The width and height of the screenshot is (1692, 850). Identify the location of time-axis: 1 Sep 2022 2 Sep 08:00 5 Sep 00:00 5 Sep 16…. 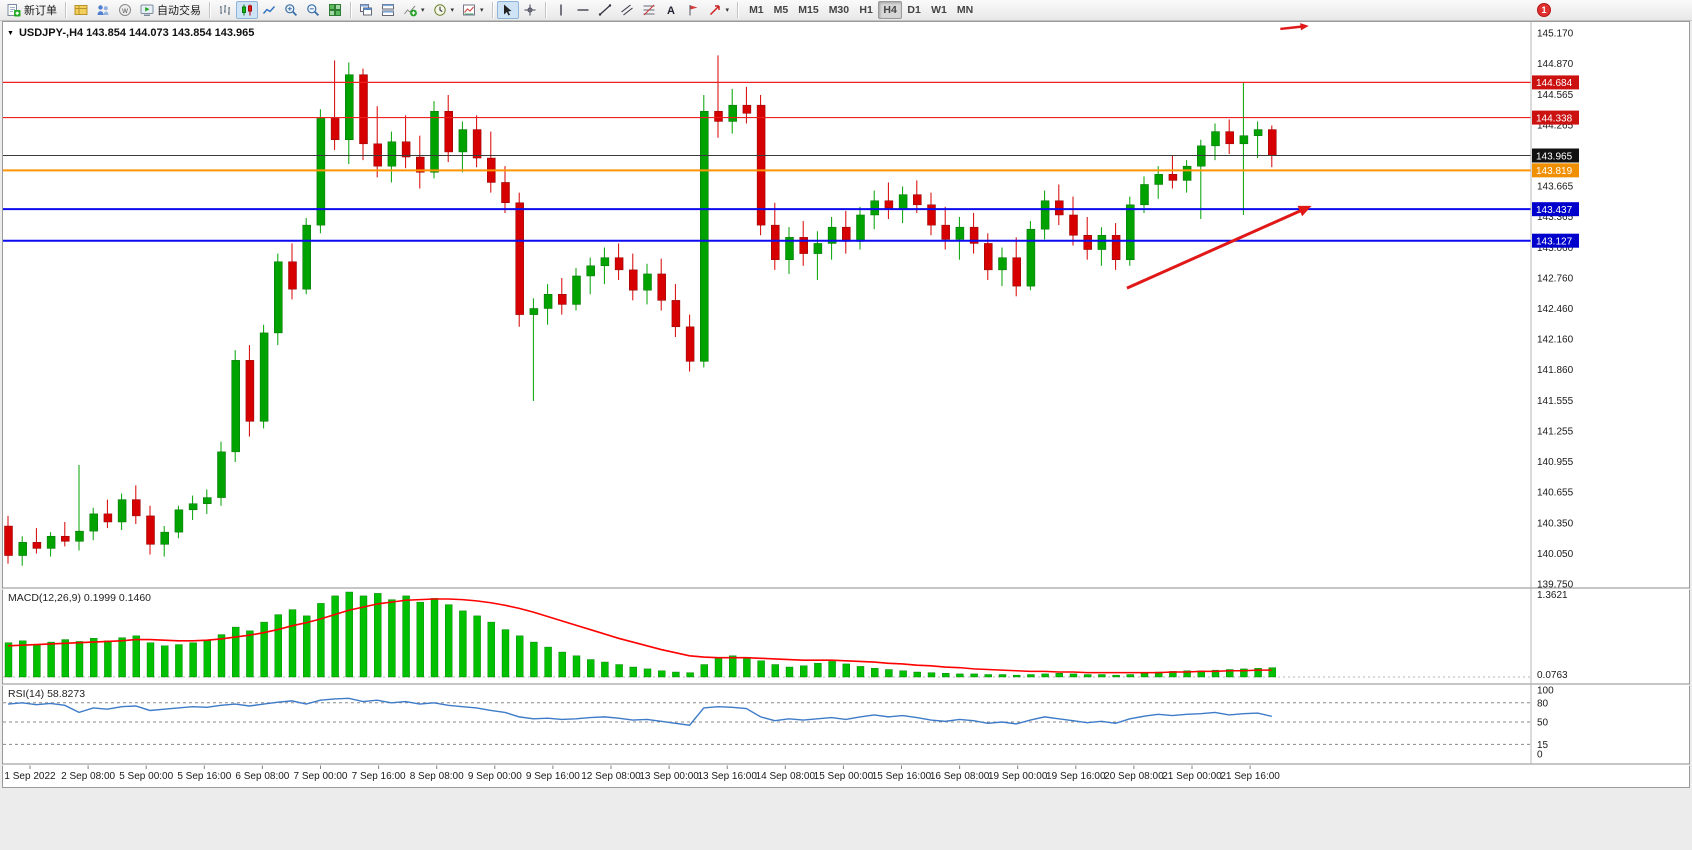
(642, 773).